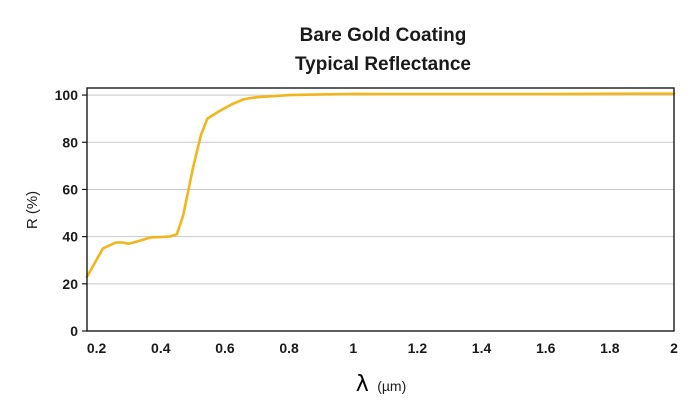 This screenshot has height=412, width=695. What do you see at coordinates (418, 348) in the screenshot?
I see `x-tick-label: 1.2` at bounding box center [418, 348].